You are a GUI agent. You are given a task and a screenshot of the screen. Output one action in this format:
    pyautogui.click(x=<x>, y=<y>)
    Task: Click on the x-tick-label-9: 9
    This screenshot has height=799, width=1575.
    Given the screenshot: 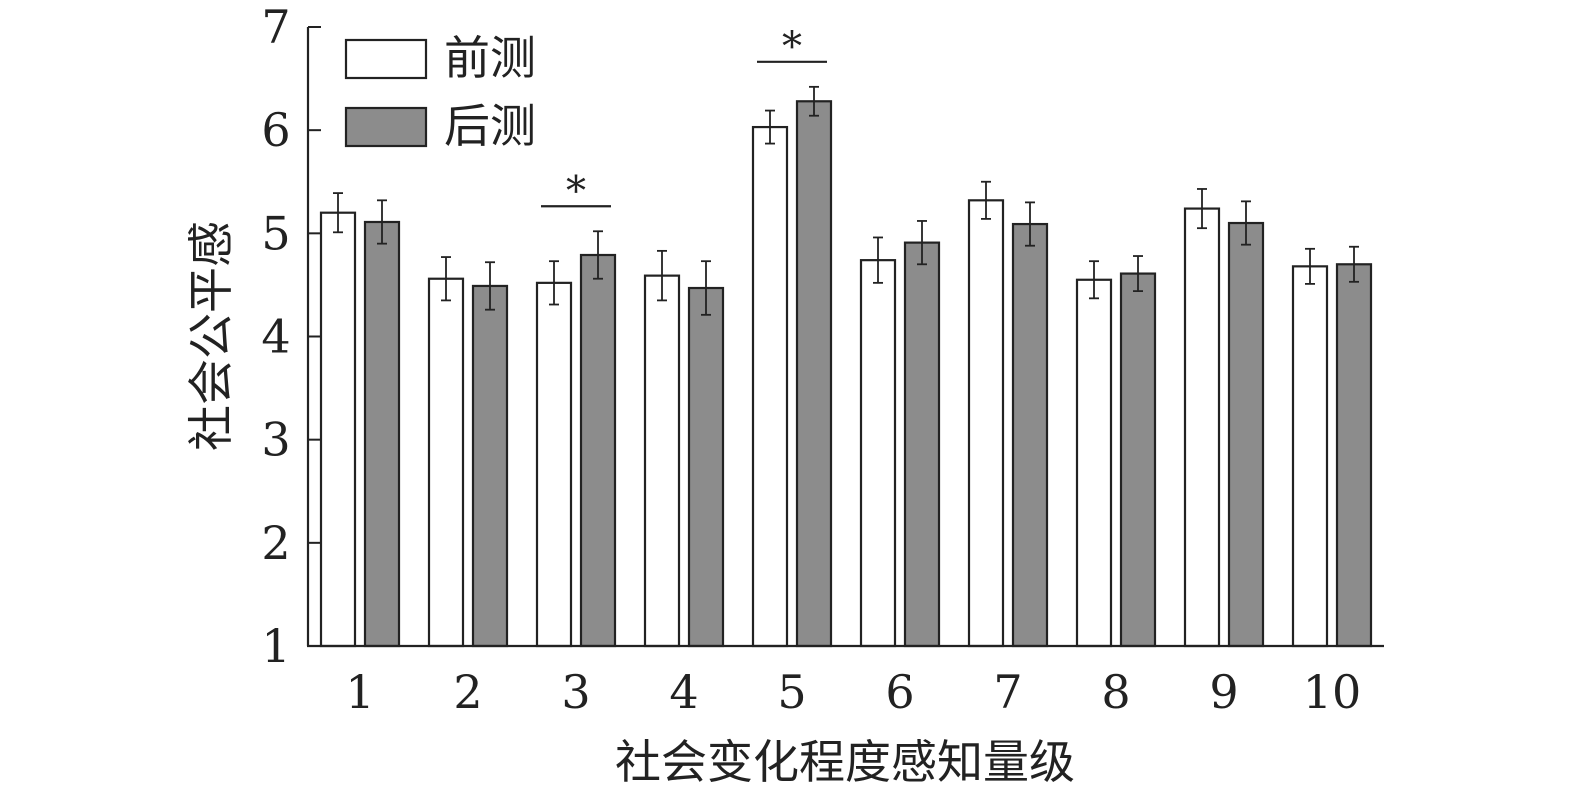 What is the action you would take?
    pyautogui.click(x=1223, y=692)
    